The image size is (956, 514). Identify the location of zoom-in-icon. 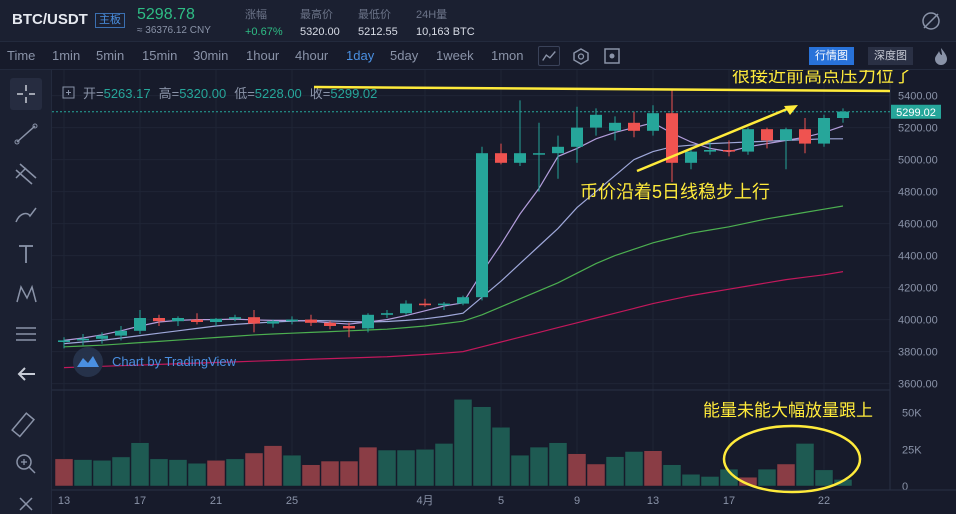
(26, 464).